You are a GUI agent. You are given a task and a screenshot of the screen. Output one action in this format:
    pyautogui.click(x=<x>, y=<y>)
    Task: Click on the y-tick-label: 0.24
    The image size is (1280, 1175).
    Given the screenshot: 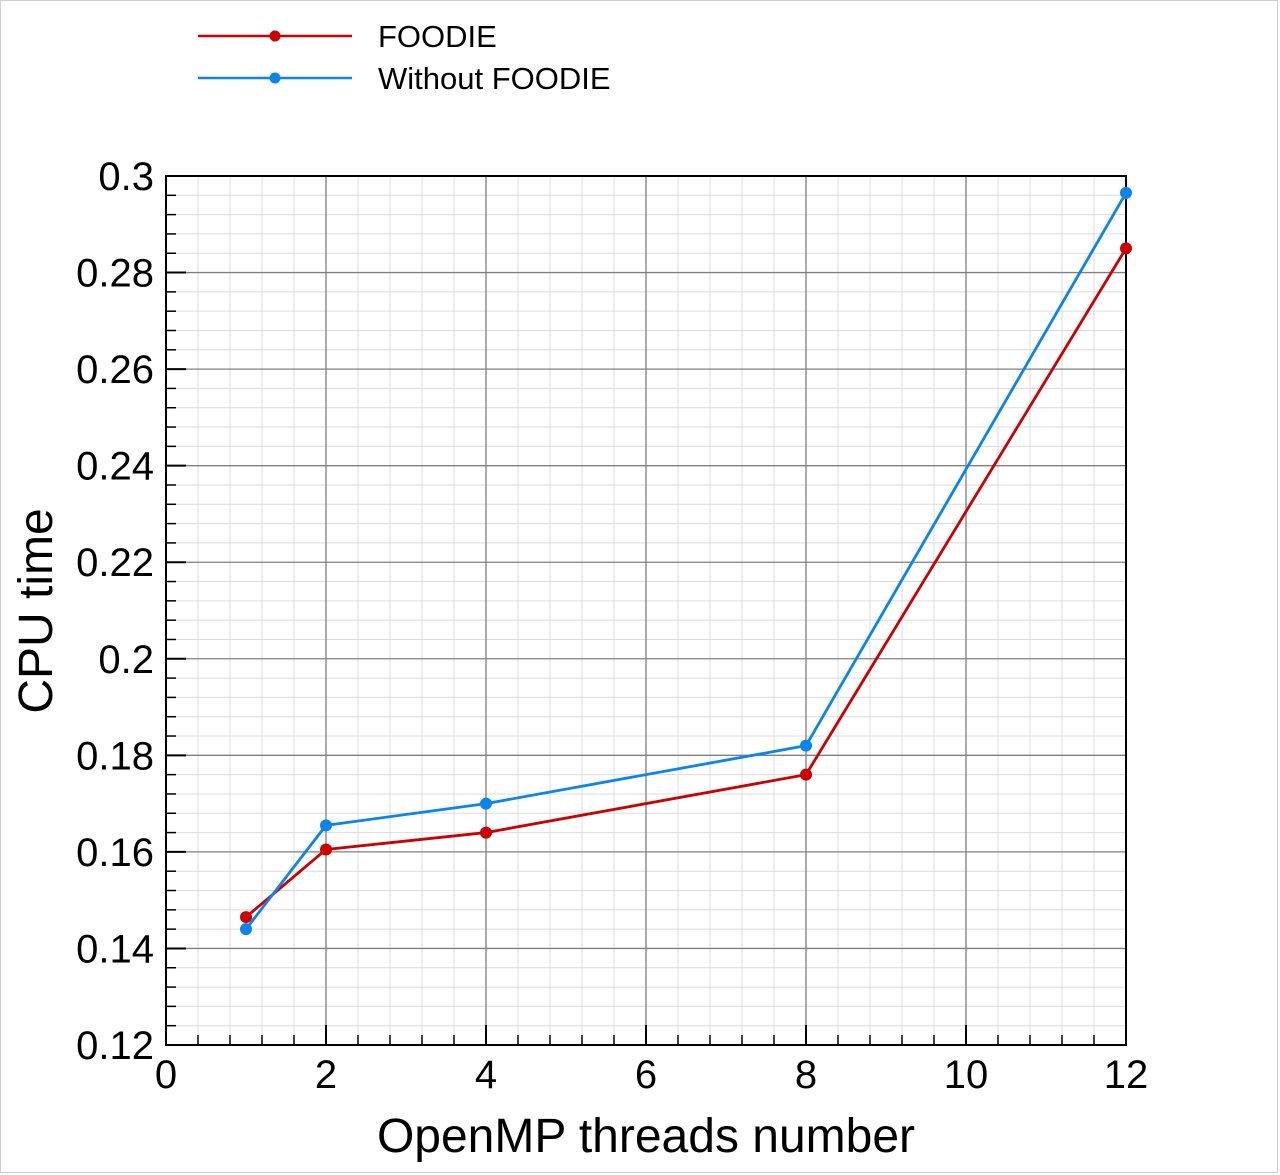 What is the action you would take?
    pyautogui.click(x=115, y=467)
    